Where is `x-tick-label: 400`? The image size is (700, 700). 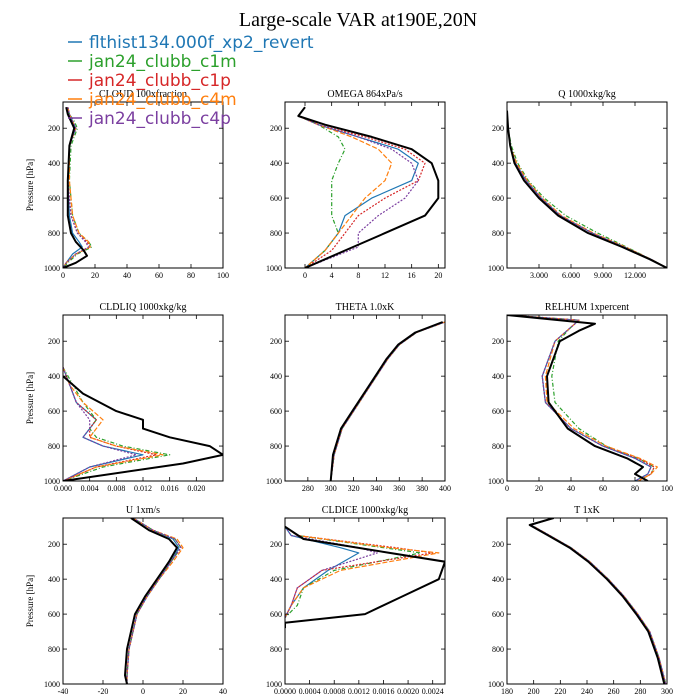
x-tick-label: 400 is located at coordinates (445, 488).